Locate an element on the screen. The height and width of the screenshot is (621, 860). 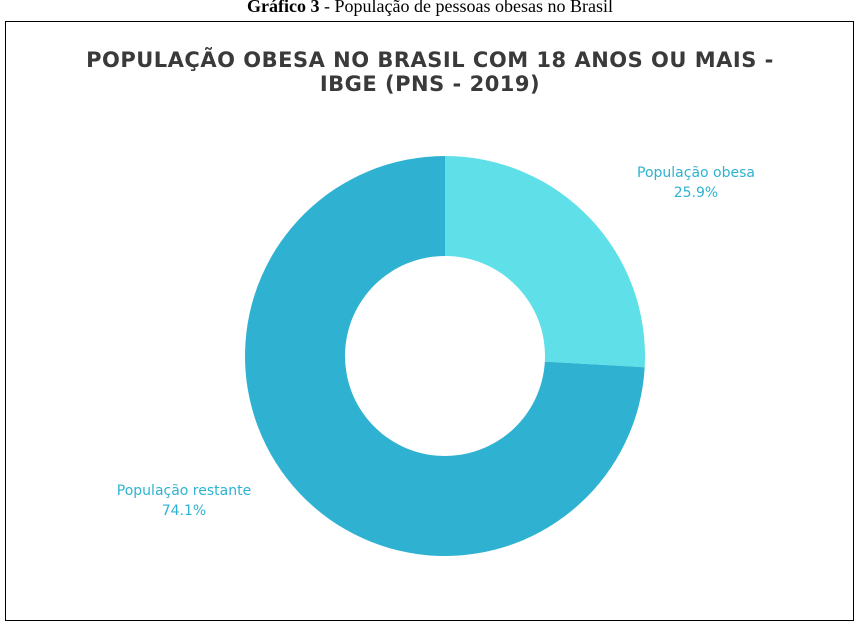
donut-slice-obesa is located at coordinates (545, 262).